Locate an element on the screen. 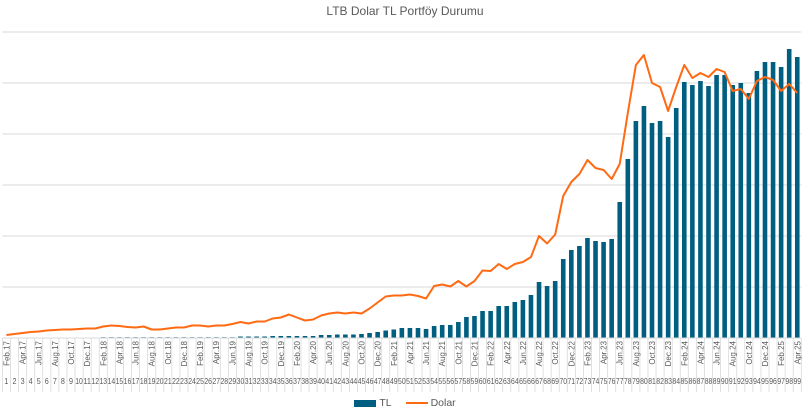 Image resolution: width=810 pixels, height=412 pixels. x-index-label: 72 is located at coordinates (580, 381).